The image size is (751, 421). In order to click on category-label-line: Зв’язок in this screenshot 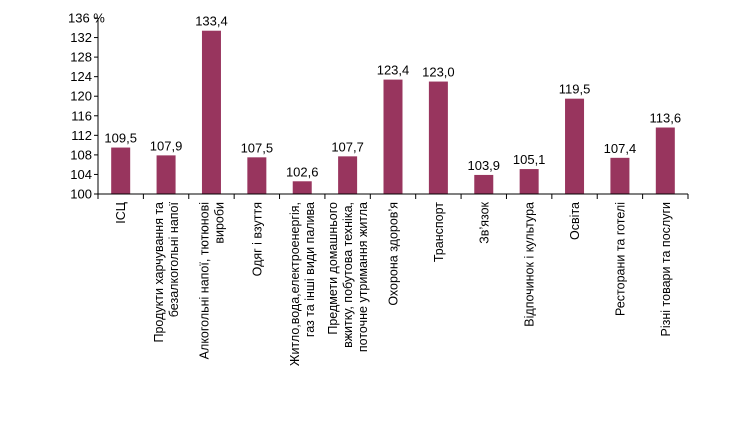, I will do `click(484, 222)`.